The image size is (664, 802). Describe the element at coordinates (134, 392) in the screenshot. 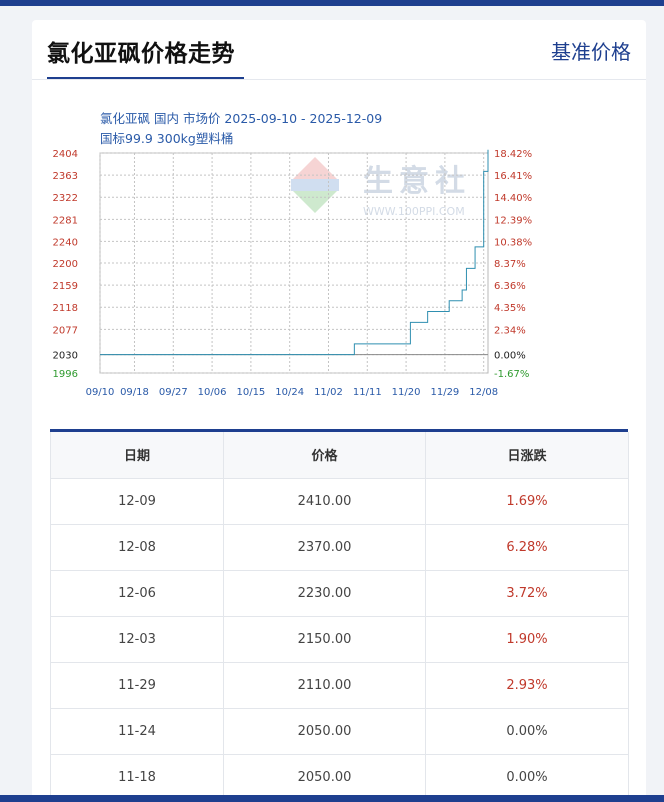

I see `x-tick-label: 09/18` at that location.